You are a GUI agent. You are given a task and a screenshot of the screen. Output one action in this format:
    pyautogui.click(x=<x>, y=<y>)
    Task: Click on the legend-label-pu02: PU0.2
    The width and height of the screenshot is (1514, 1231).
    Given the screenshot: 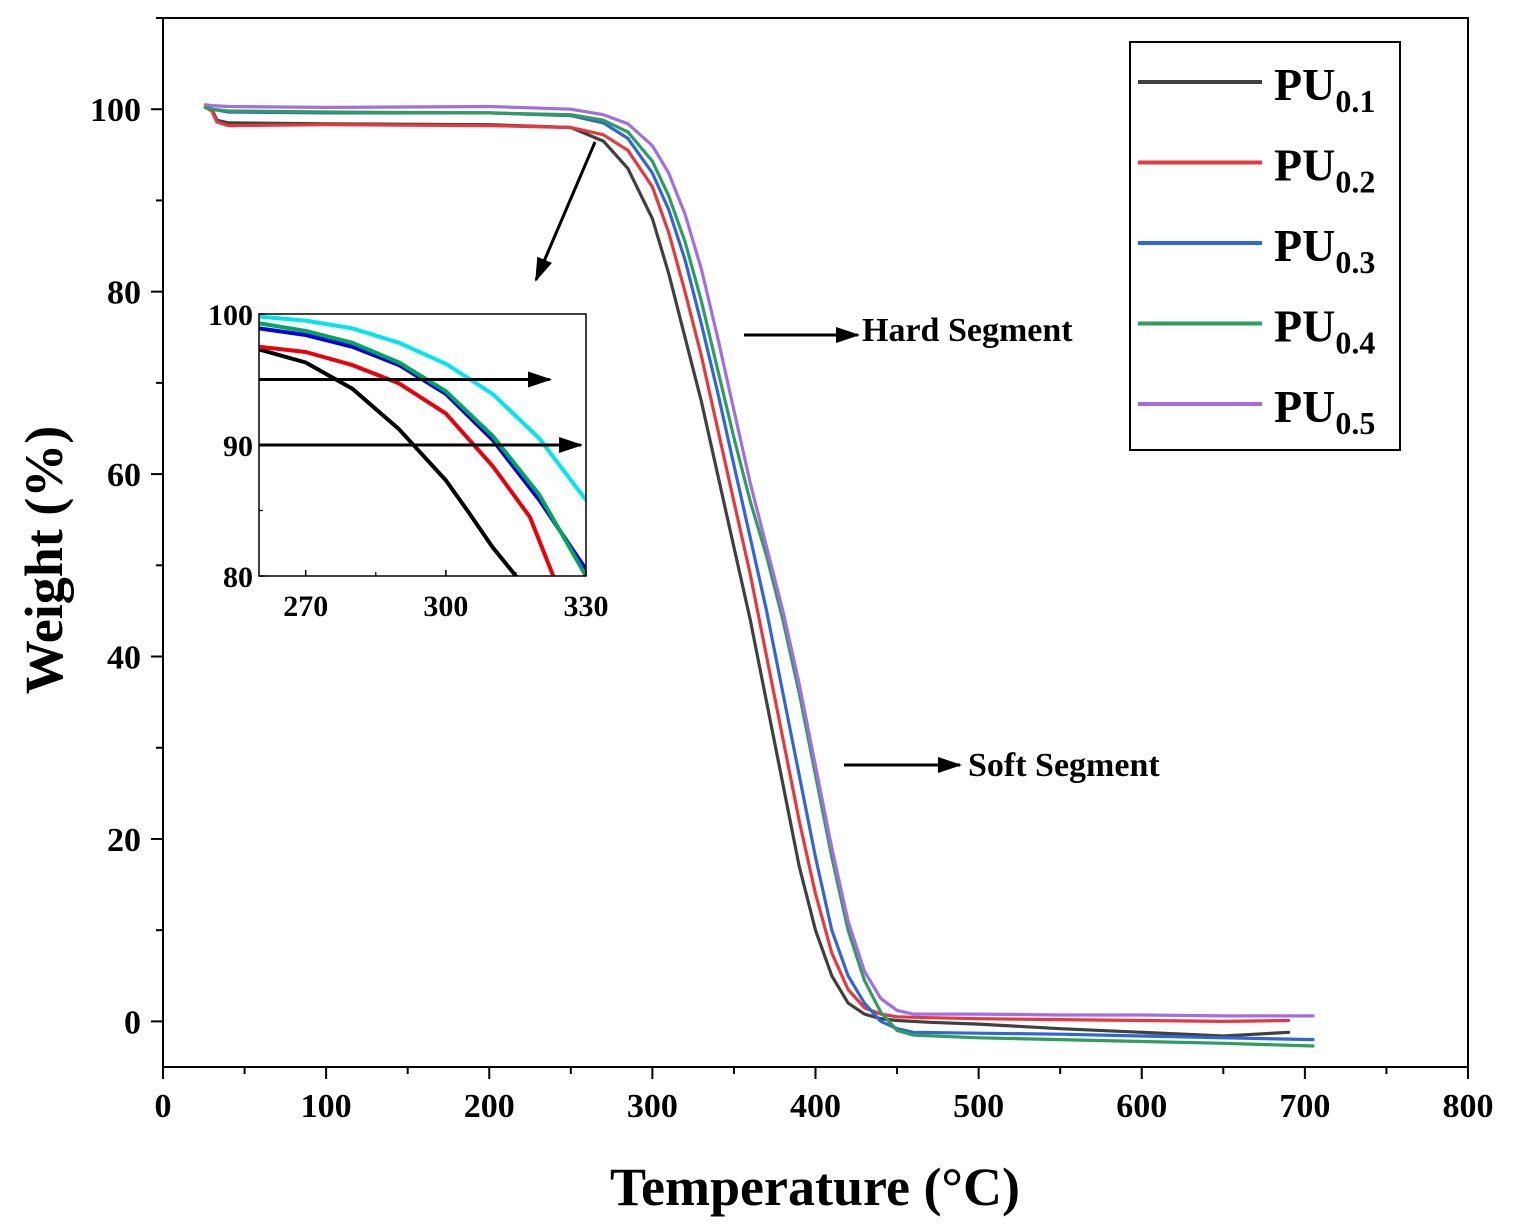 What is the action you would take?
    pyautogui.click(x=1324, y=170)
    